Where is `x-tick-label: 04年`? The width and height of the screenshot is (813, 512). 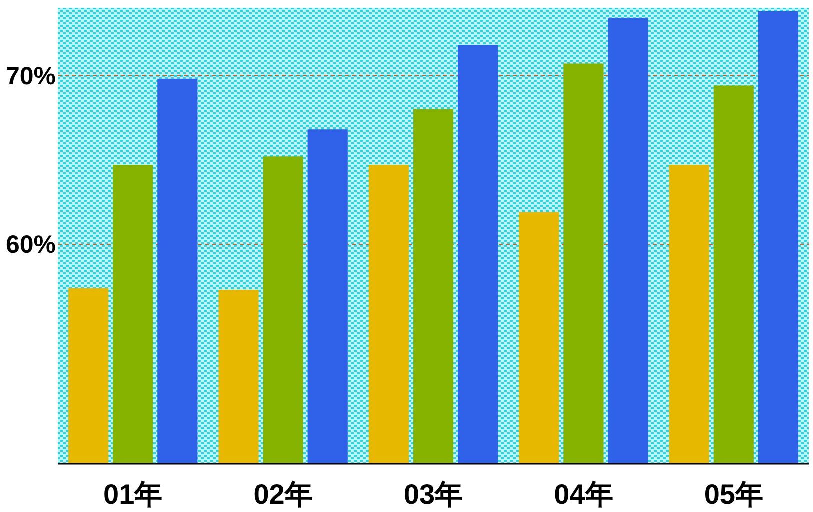 x-tick-label: 04年 is located at coordinates (584, 494).